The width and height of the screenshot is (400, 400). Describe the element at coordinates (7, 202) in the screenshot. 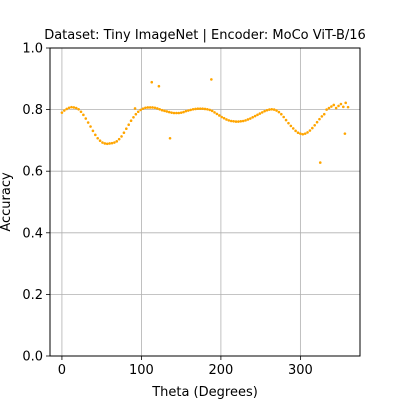

I see `y-axis-label: Accuracy` at that location.